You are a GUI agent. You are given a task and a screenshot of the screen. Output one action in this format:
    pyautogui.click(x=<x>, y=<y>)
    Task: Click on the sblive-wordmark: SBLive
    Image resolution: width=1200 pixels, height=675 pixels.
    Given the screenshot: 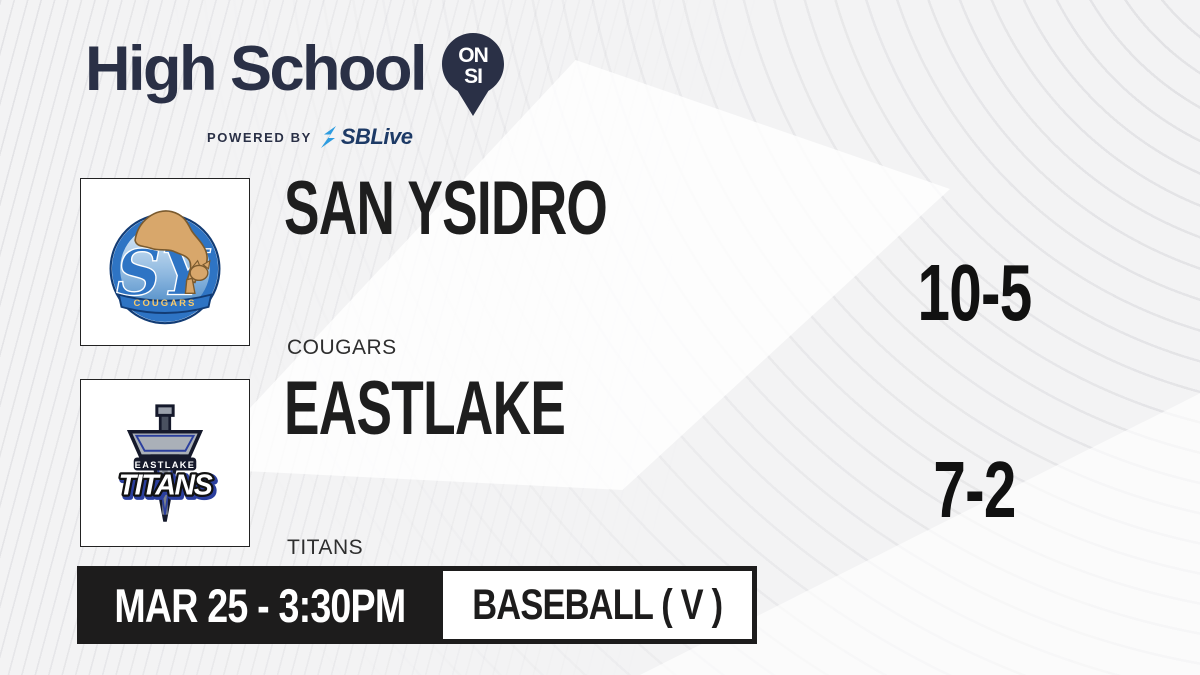 What is the action you would take?
    pyautogui.click(x=376, y=136)
    